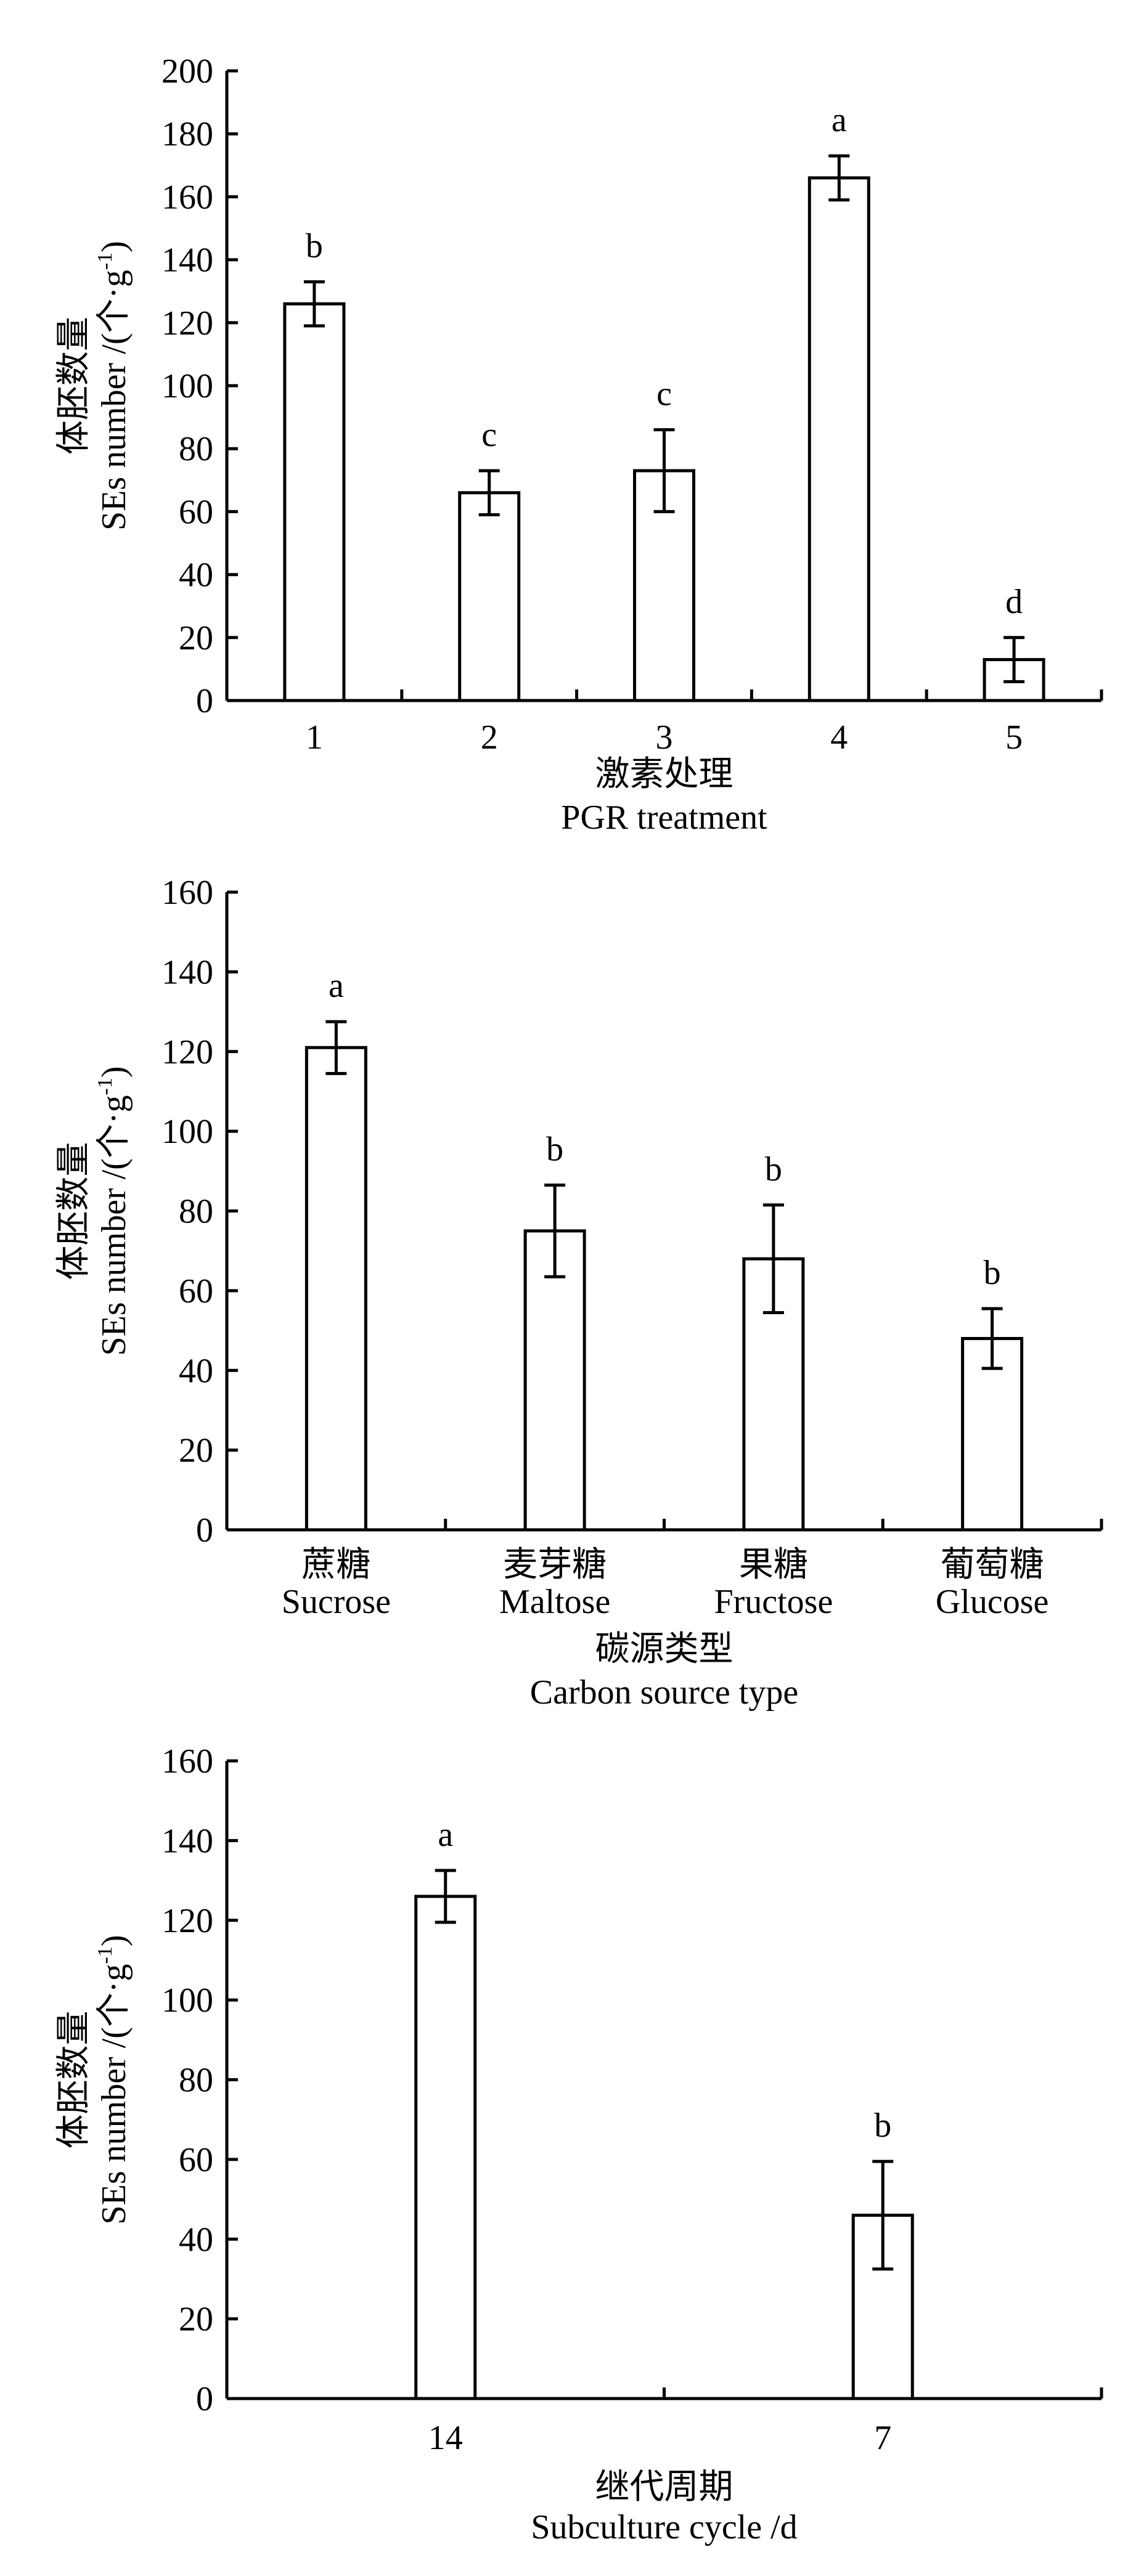  What do you see at coordinates (664, 1649) in the screenshot?
I see `x-axis-title-zh: 碳源类型` at bounding box center [664, 1649].